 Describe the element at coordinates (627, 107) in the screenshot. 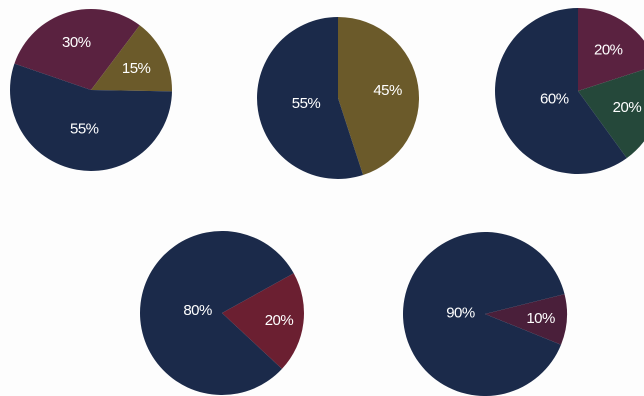

I see `pie-3-slice-2-label: 20%` at that location.